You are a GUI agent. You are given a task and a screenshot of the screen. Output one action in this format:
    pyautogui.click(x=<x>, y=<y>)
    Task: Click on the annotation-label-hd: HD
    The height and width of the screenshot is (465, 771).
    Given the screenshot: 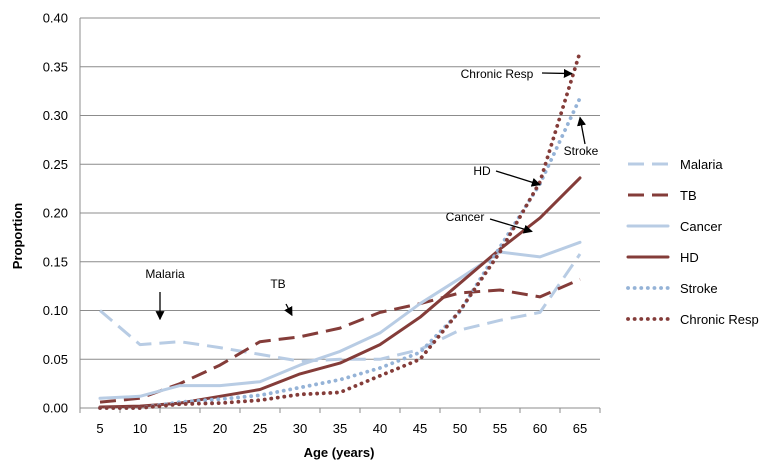 What is the action you would take?
    pyautogui.click(x=482, y=171)
    